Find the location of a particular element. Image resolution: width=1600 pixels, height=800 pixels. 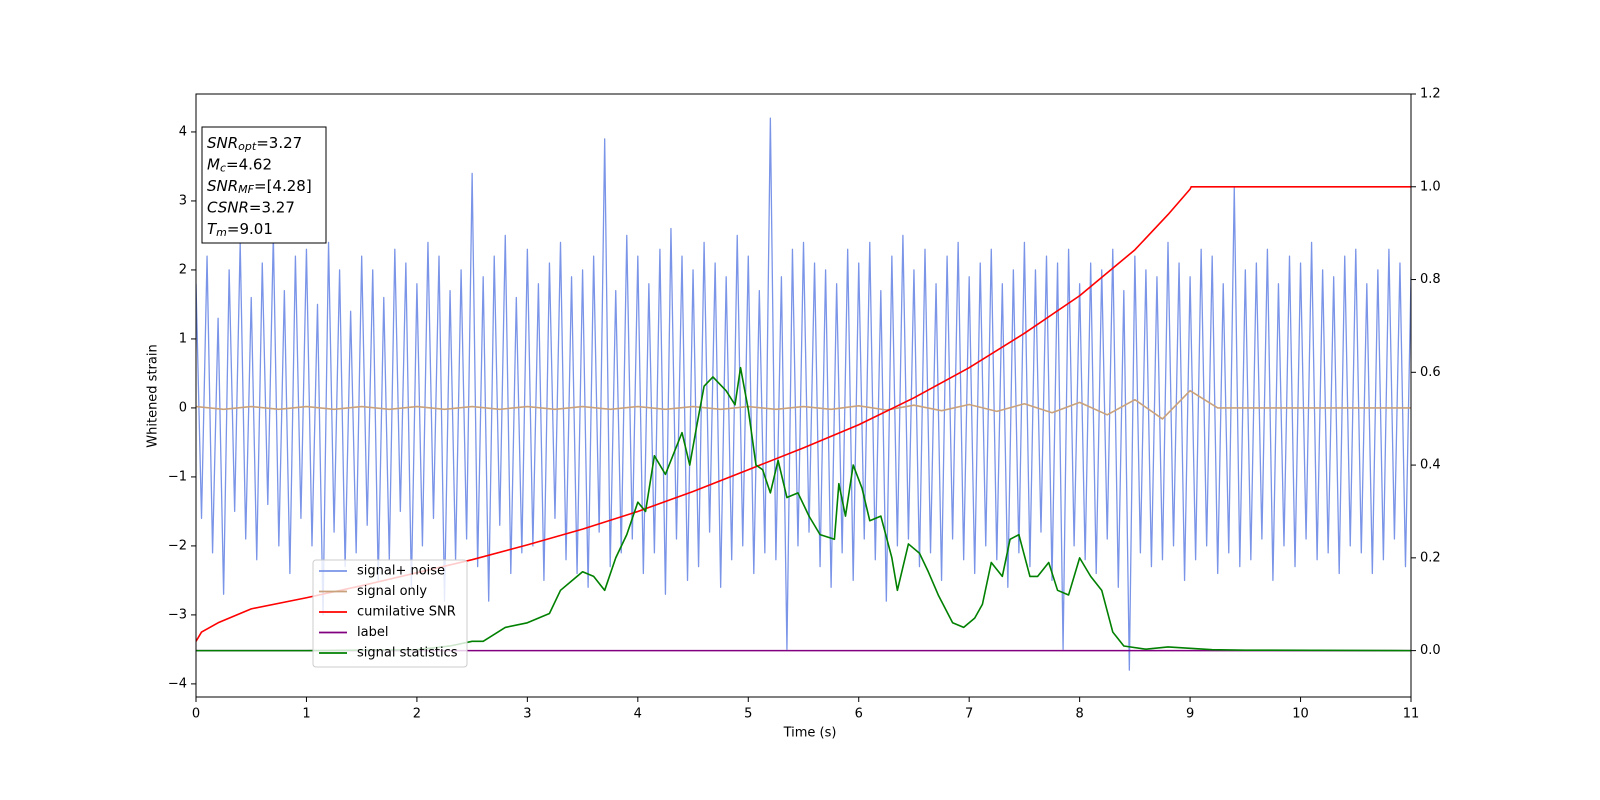

x-axis-label: Time (s) is located at coordinates (810, 733).